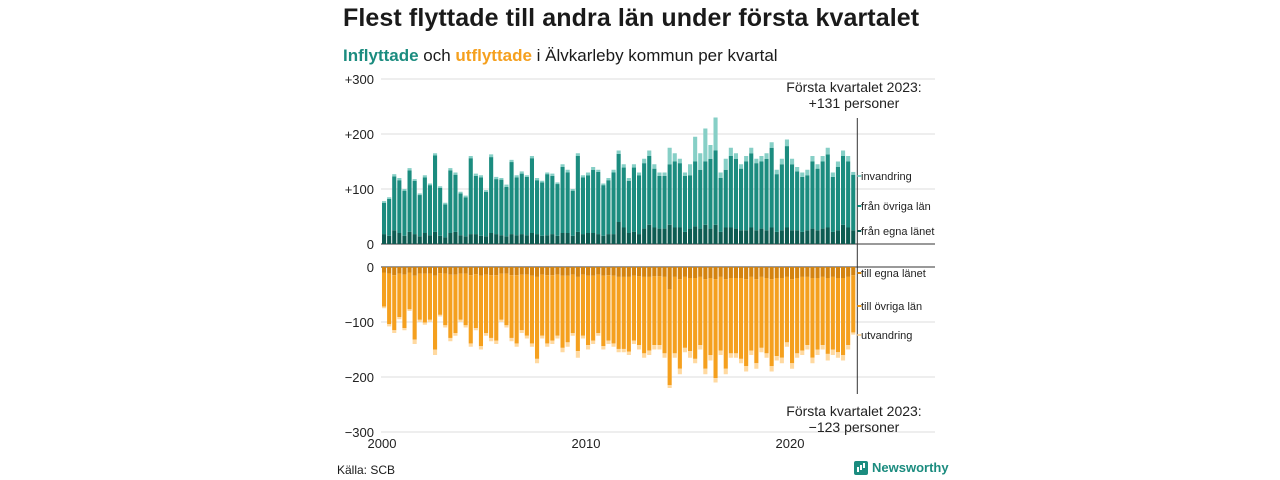 This screenshot has height=480, width=1280. I want to click on series-label-out: utvandring, so click(886, 336).